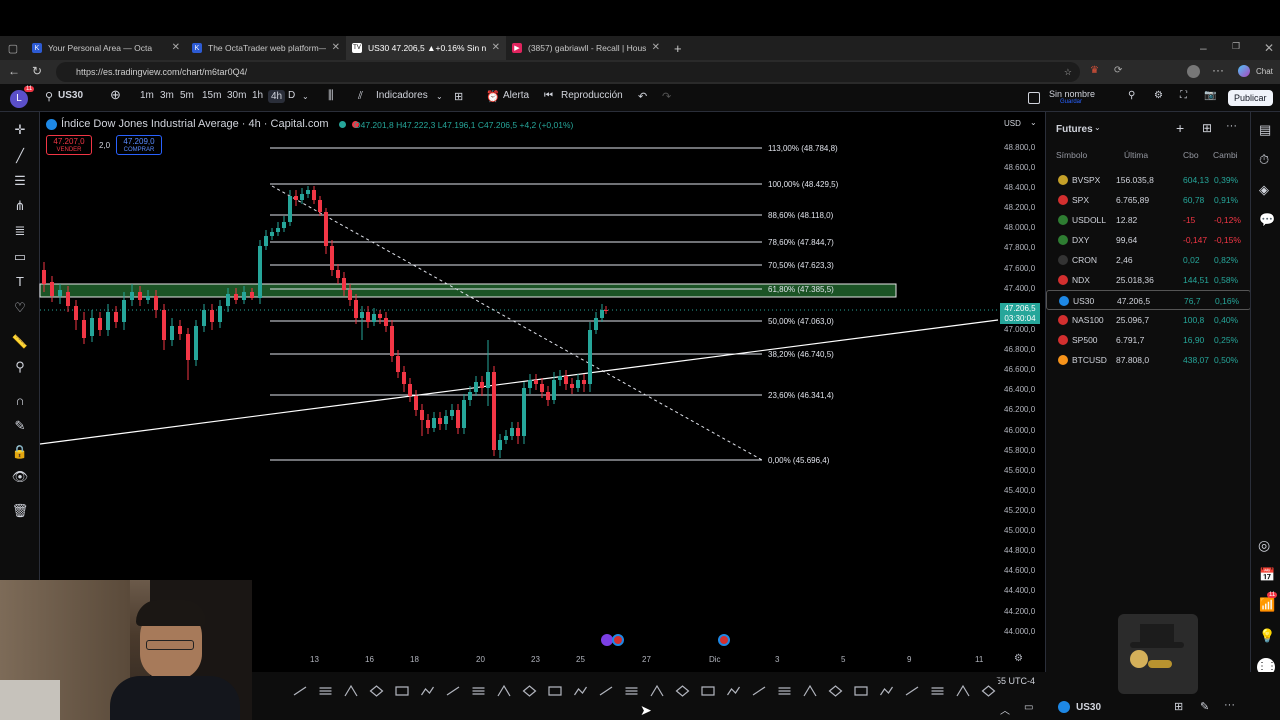  Describe the element at coordinates (1118, 70) in the screenshot. I see `sync-icon: ⟳` at that location.